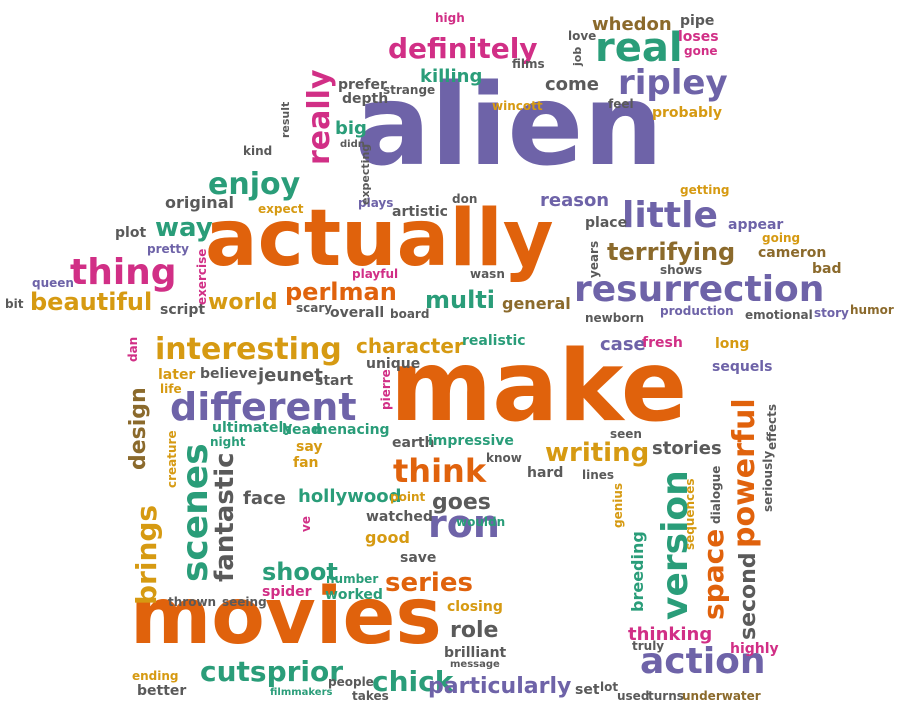 The height and width of the screenshot is (705, 900). I want to click on word-role: role, so click(474, 630).